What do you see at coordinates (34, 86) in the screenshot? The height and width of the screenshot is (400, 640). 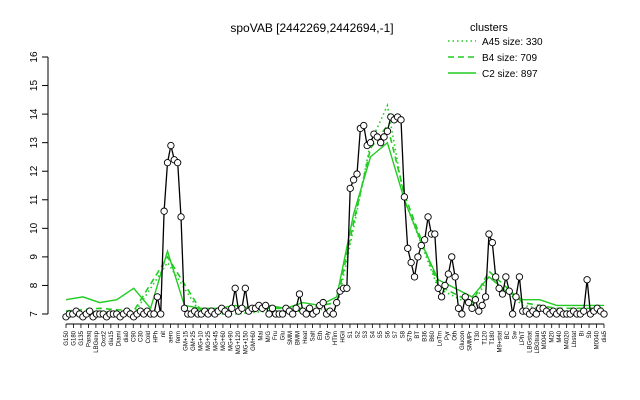 I see `y-tick-label: 15` at bounding box center [34, 86].